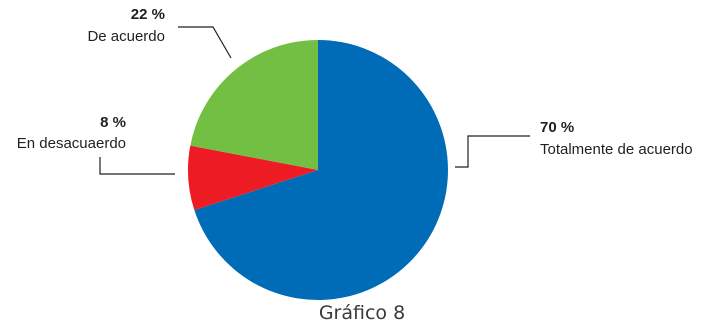  I want to click on pct-label-en-desacuaerdo: 8 %, so click(113, 122).